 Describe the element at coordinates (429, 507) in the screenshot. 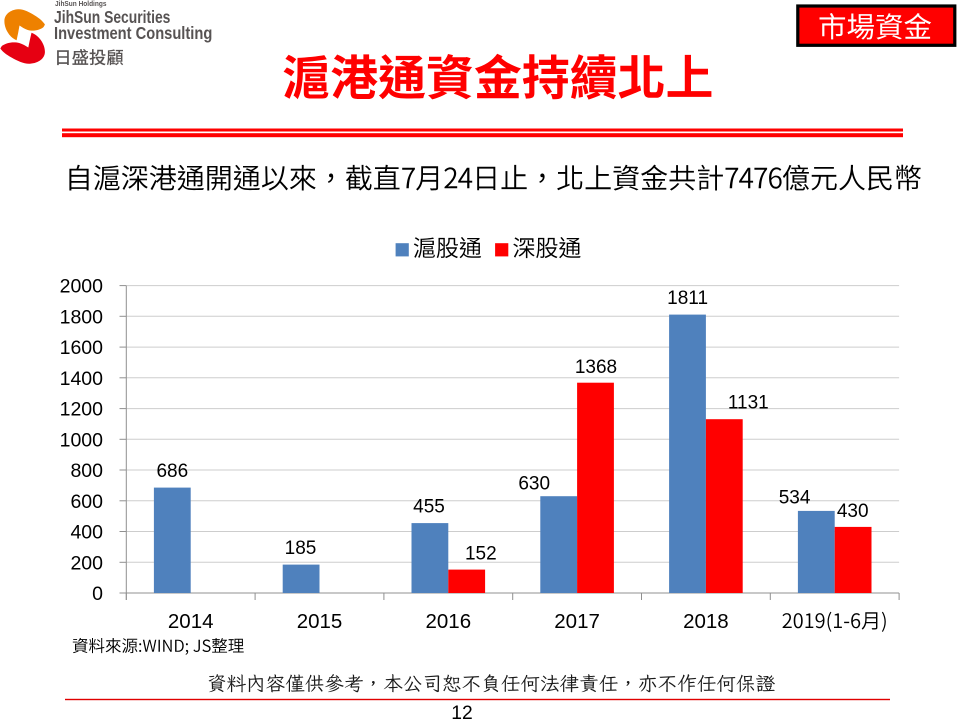

I see `svg-text: 455` at that location.